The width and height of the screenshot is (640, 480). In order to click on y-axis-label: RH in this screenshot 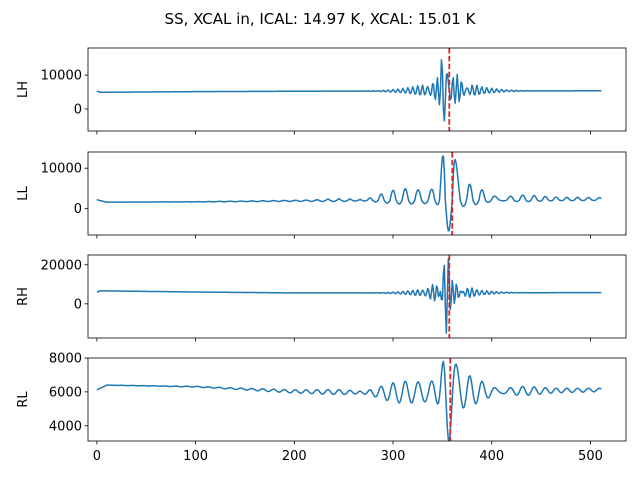, I will do `click(23, 296)`.